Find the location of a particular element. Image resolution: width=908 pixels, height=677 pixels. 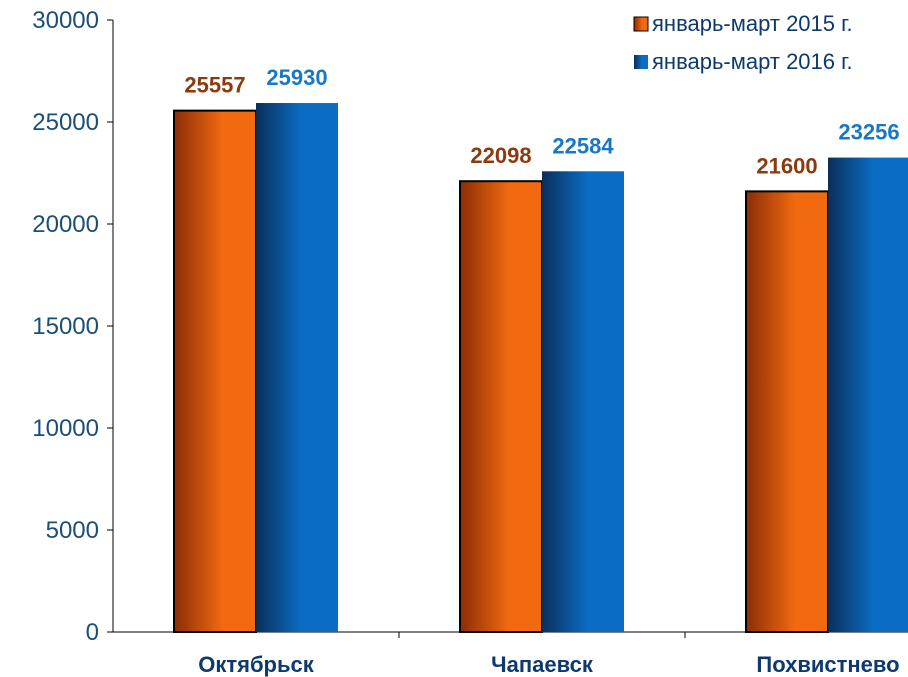

legend-label: январь-март 2016 г. is located at coordinates (752, 61).